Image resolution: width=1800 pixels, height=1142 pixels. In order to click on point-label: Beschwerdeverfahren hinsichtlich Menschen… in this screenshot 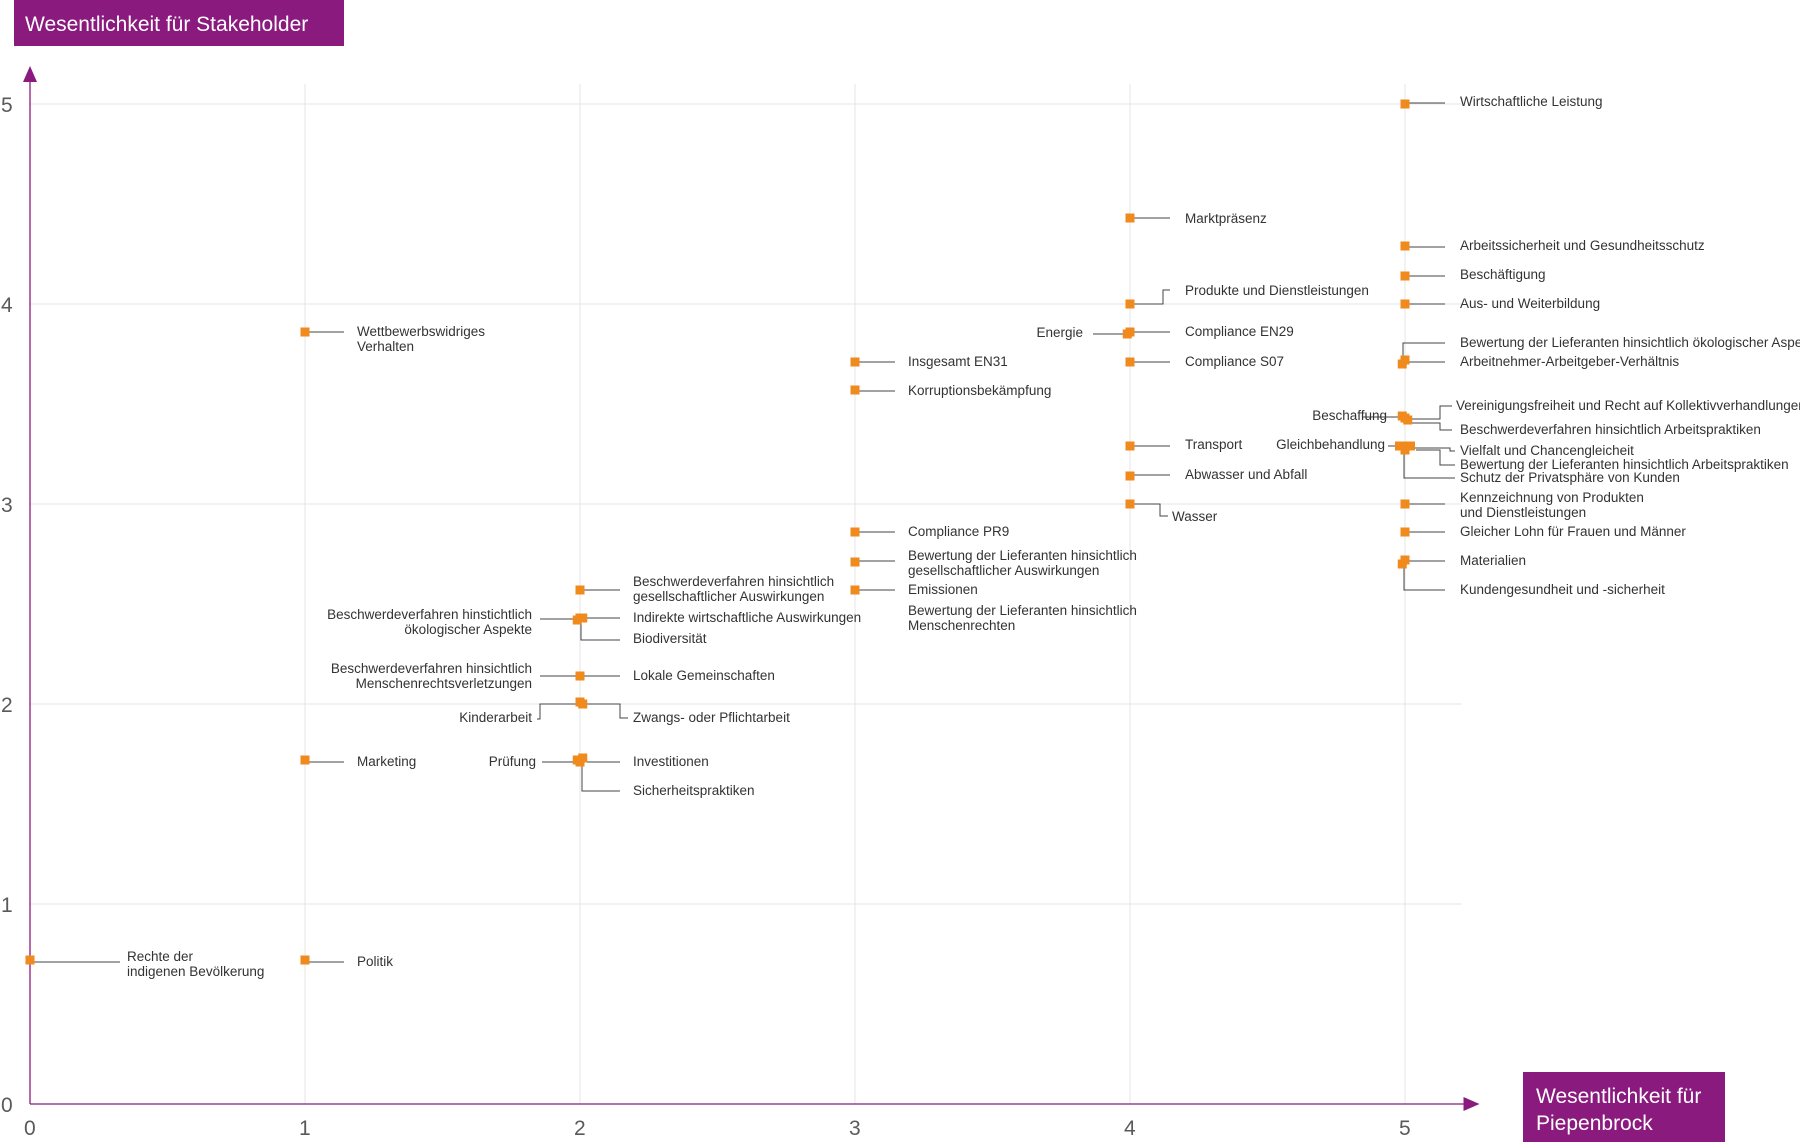, I will do `click(431, 676)`.